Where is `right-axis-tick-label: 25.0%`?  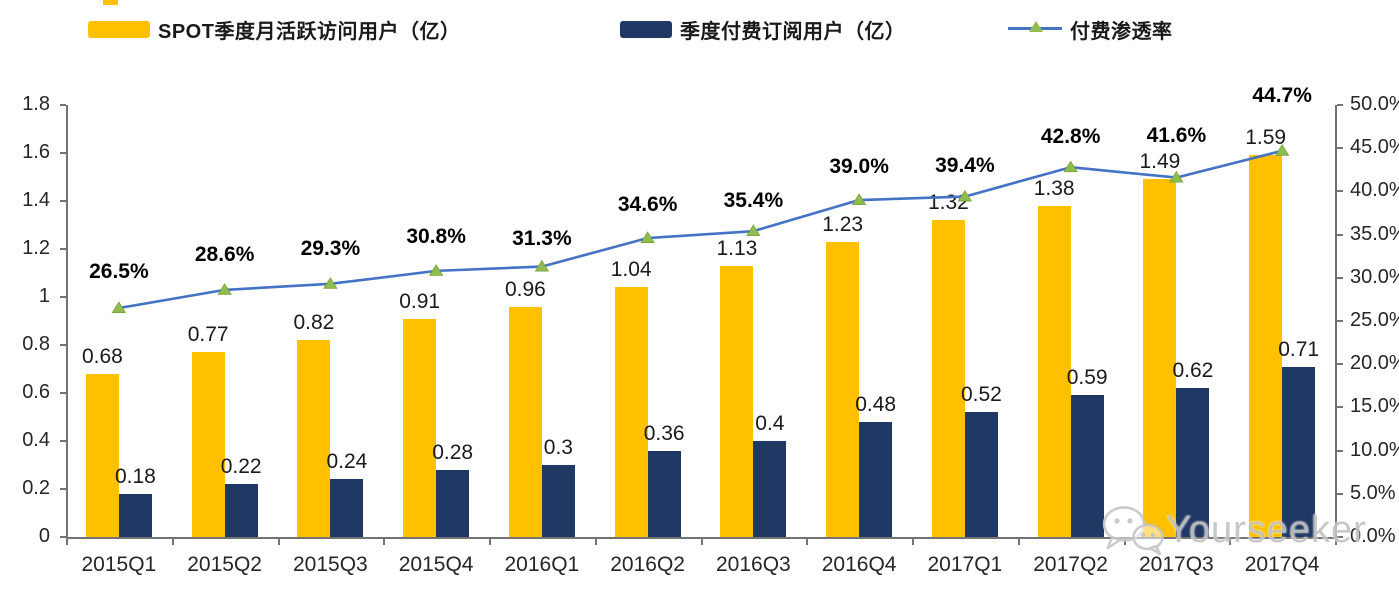
right-axis-tick-label: 25.0% is located at coordinates (1374, 320).